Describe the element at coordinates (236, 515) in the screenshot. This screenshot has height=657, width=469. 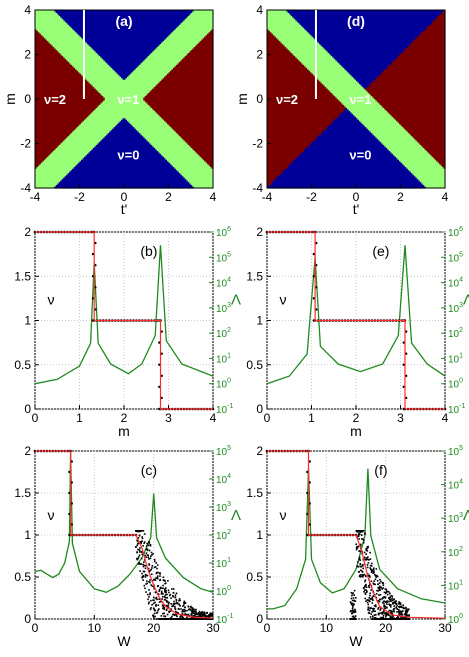
I see `lambda-axis-label: Λ` at that location.